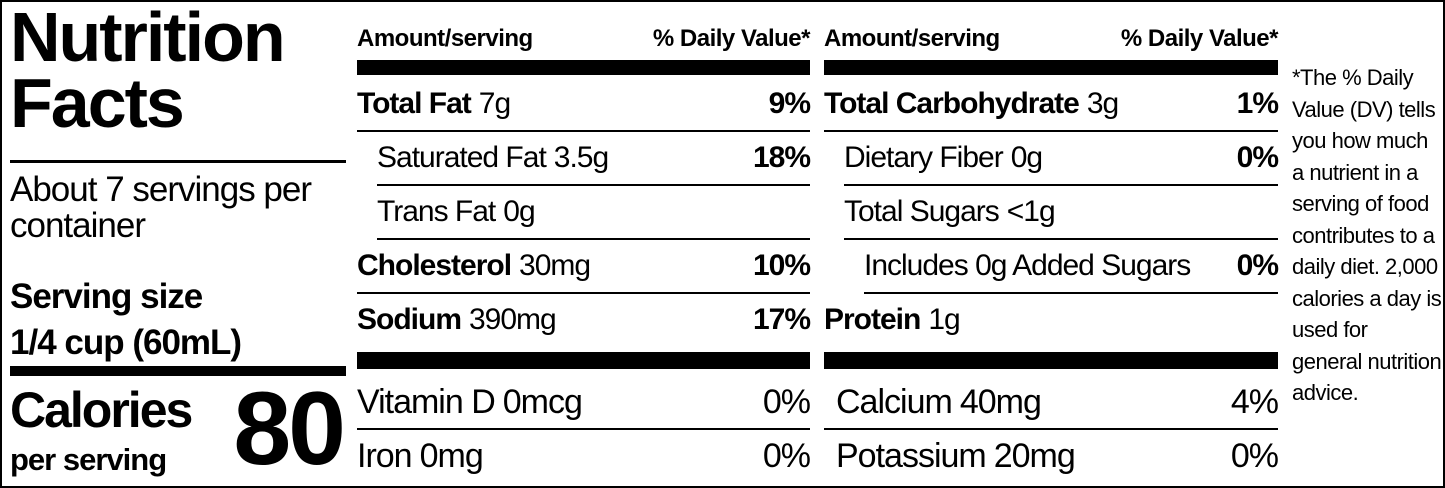 This screenshot has height=488, width=1445. What do you see at coordinates (1031, 211) in the screenshot?
I see `nutrient-amount: <1g` at bounding box center [1031, 211].